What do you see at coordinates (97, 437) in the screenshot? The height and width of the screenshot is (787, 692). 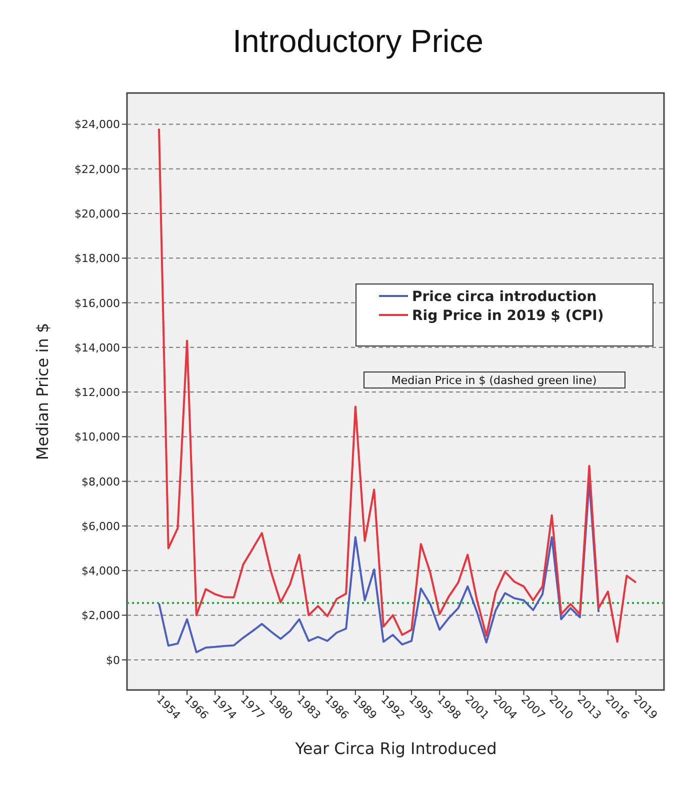 I see `y-tick-label: $10,000` at bounding box center [97, 437].